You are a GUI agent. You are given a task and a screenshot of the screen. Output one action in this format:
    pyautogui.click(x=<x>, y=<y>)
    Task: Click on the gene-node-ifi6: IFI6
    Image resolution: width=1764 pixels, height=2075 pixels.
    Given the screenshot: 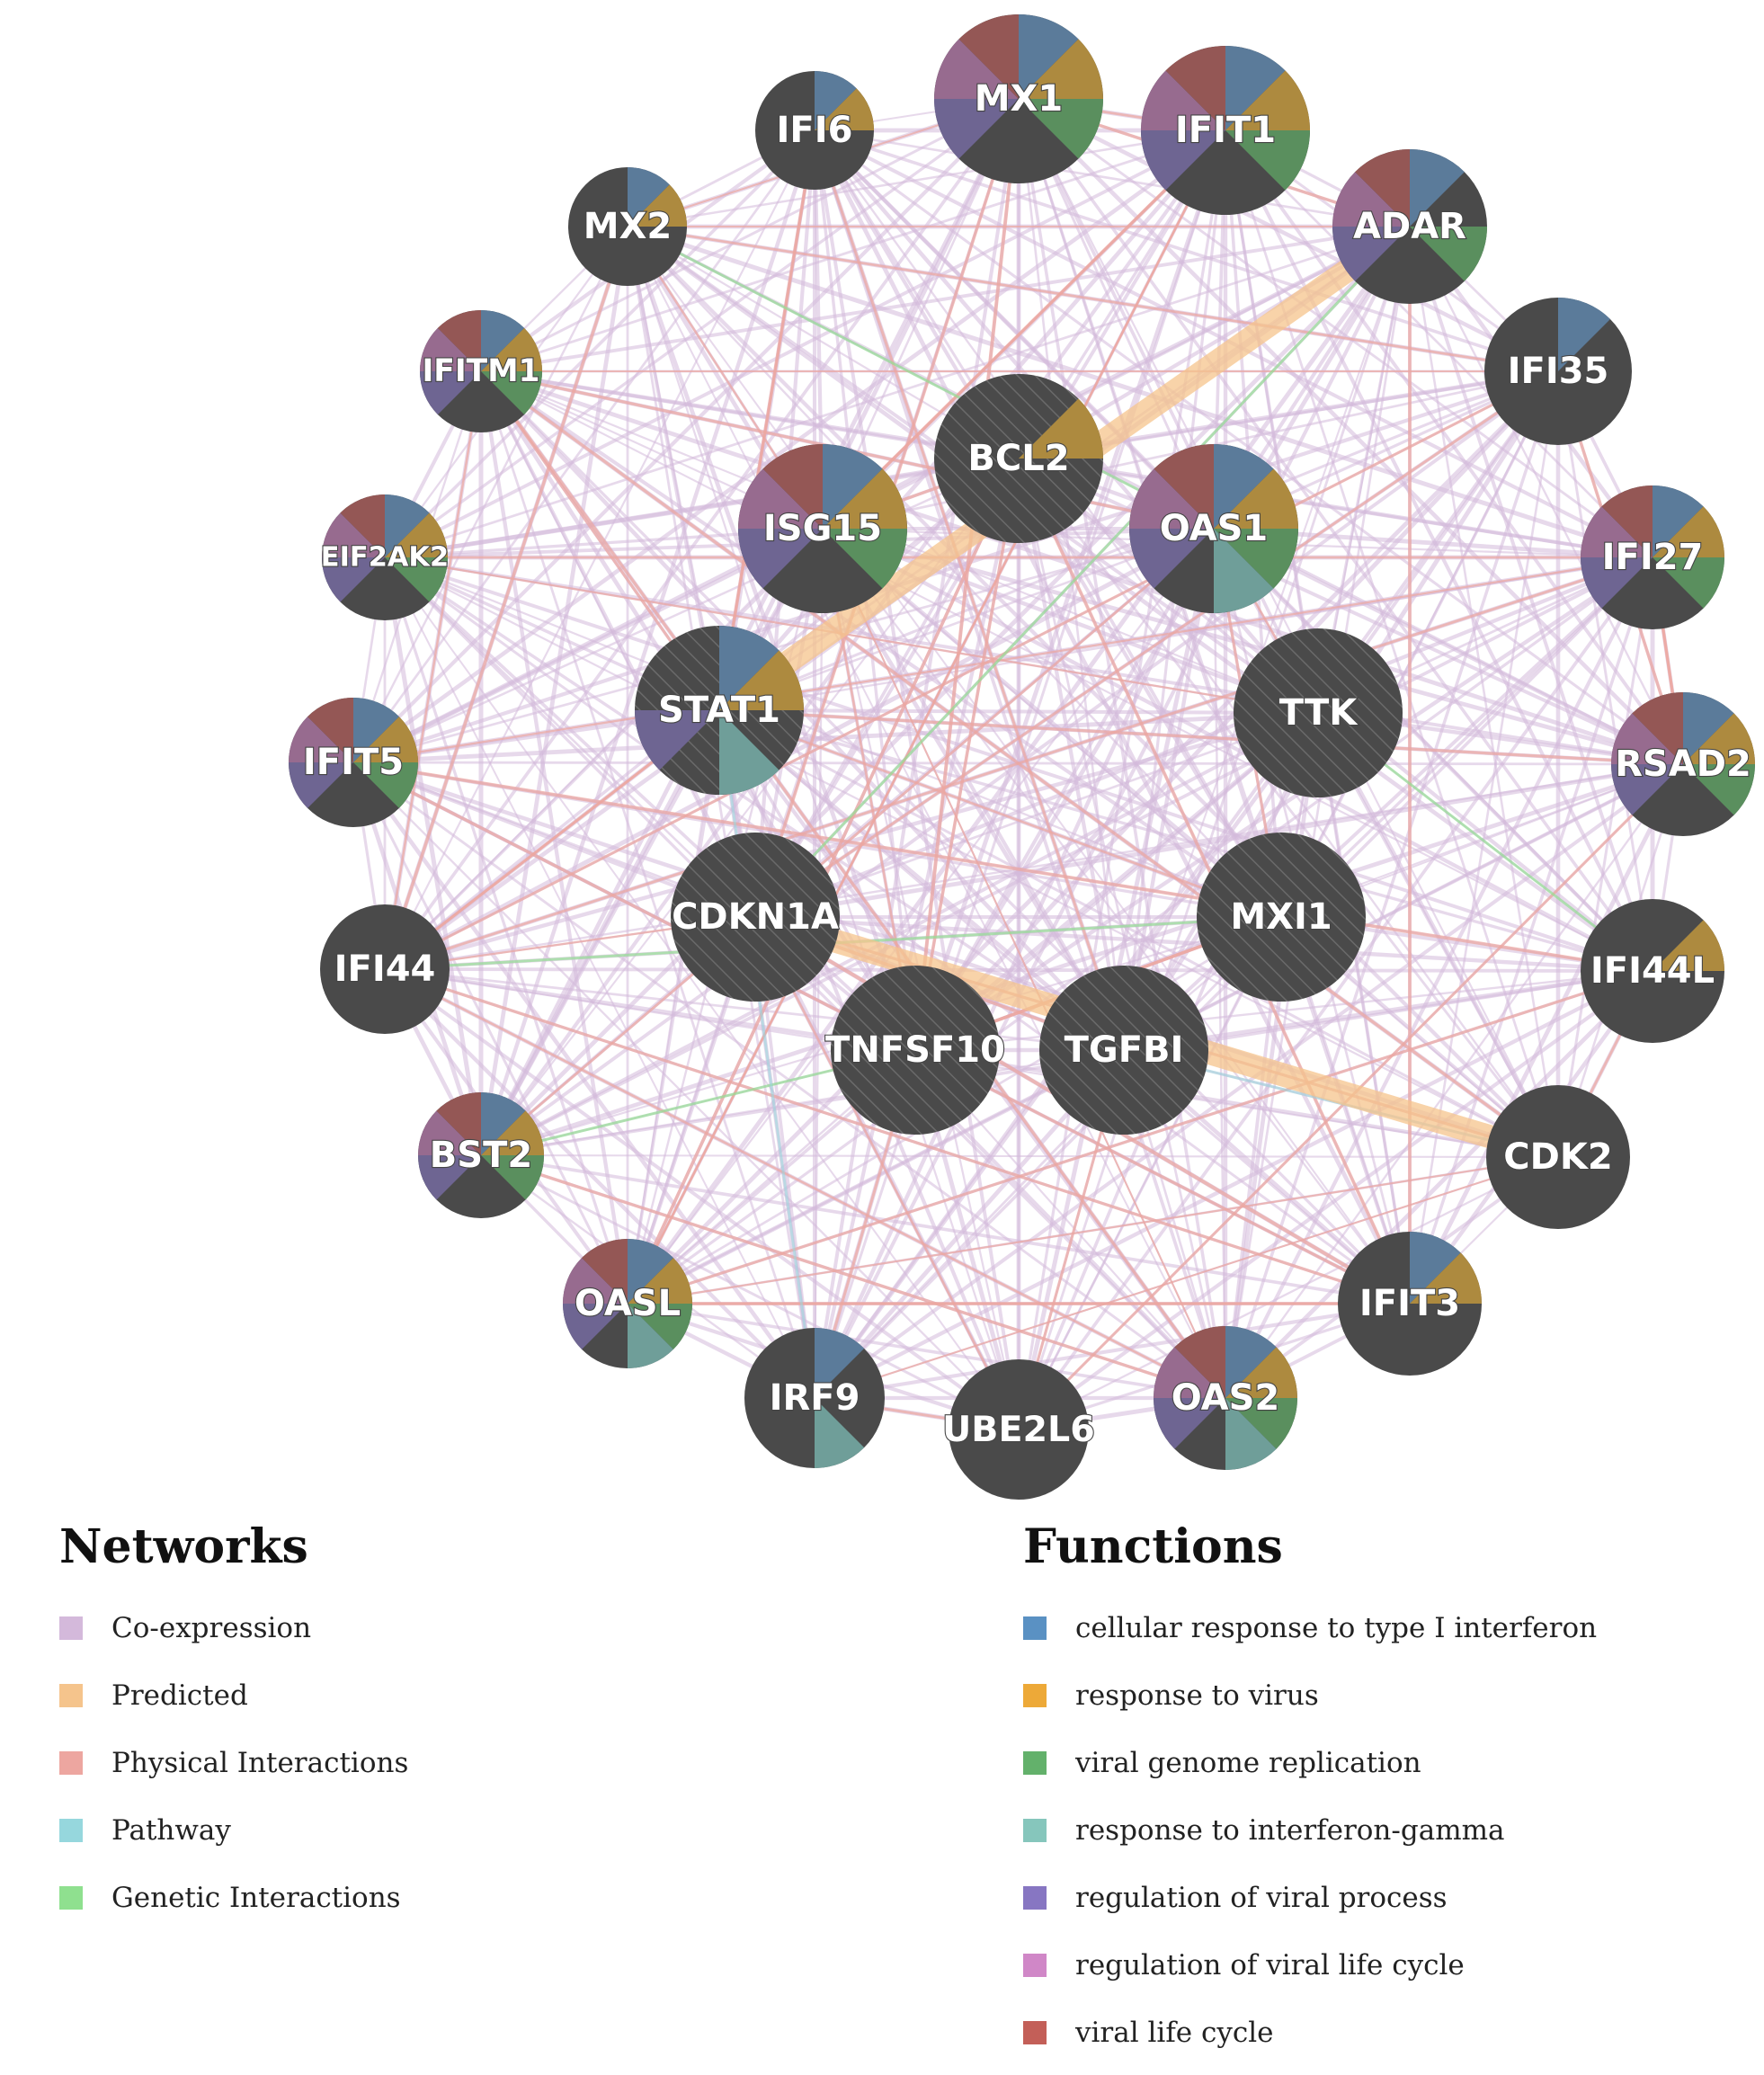 What is the action you would take?
    pyautogui.click(x=814, y=130)
    